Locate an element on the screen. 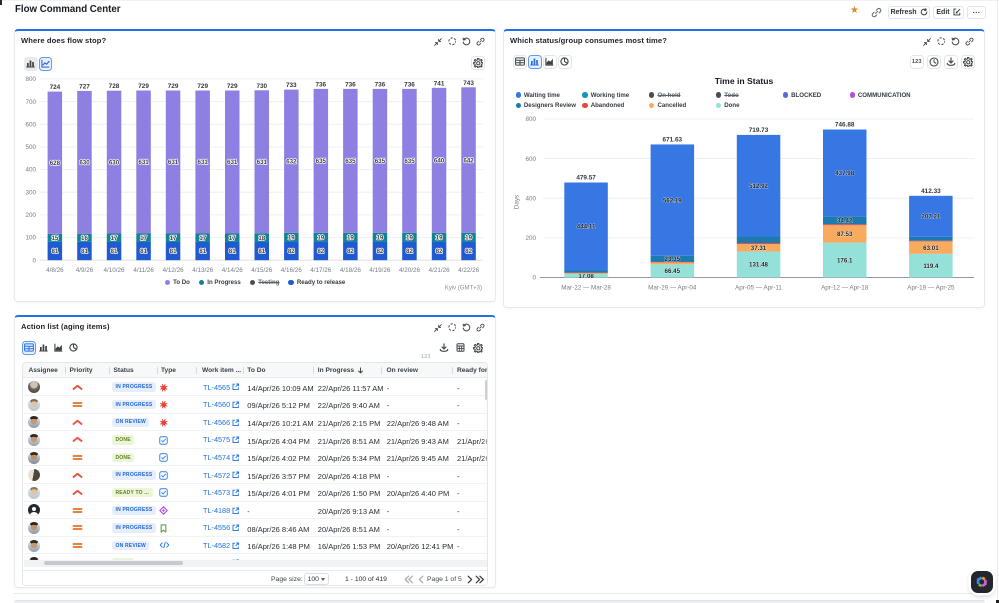 The height and width of the screenshot is (603, 999). svg-text: 66.45 is located at coordinates (673, 271).